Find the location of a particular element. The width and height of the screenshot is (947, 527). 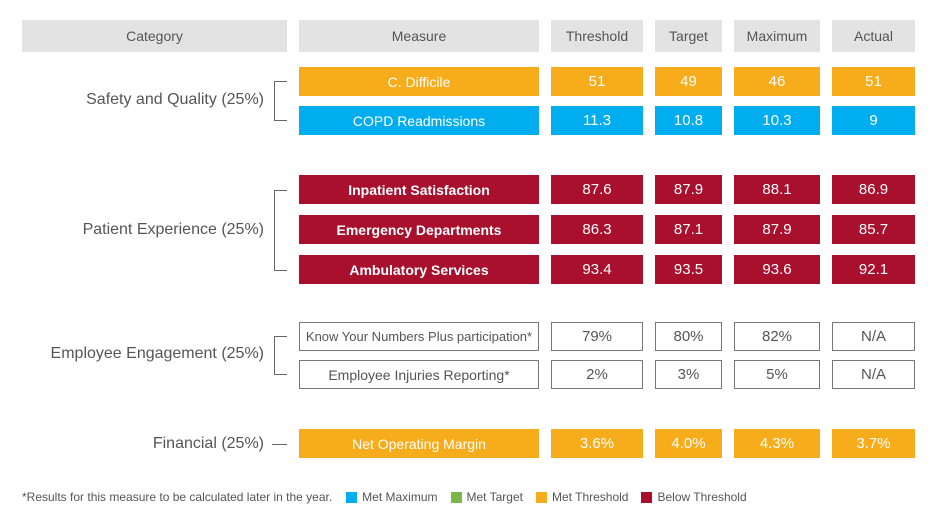

measure-cell: Emergency Departments is located at coordinates (419, 229).